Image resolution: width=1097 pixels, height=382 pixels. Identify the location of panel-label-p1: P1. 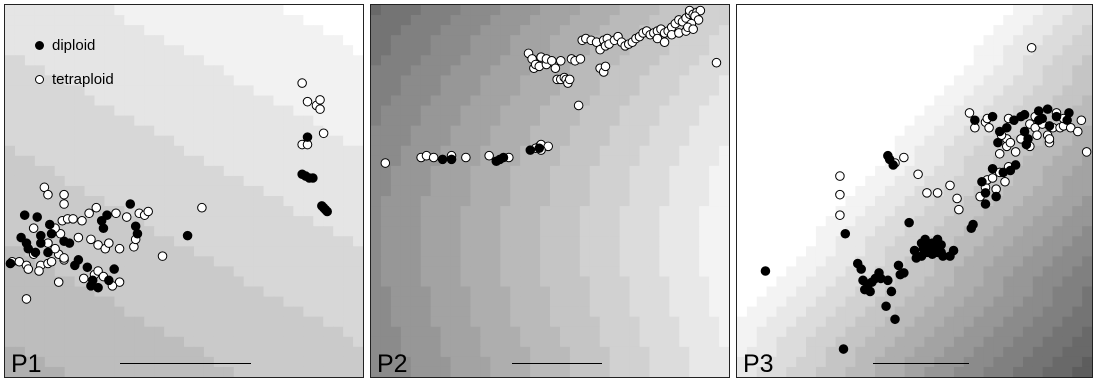
(26, 364).